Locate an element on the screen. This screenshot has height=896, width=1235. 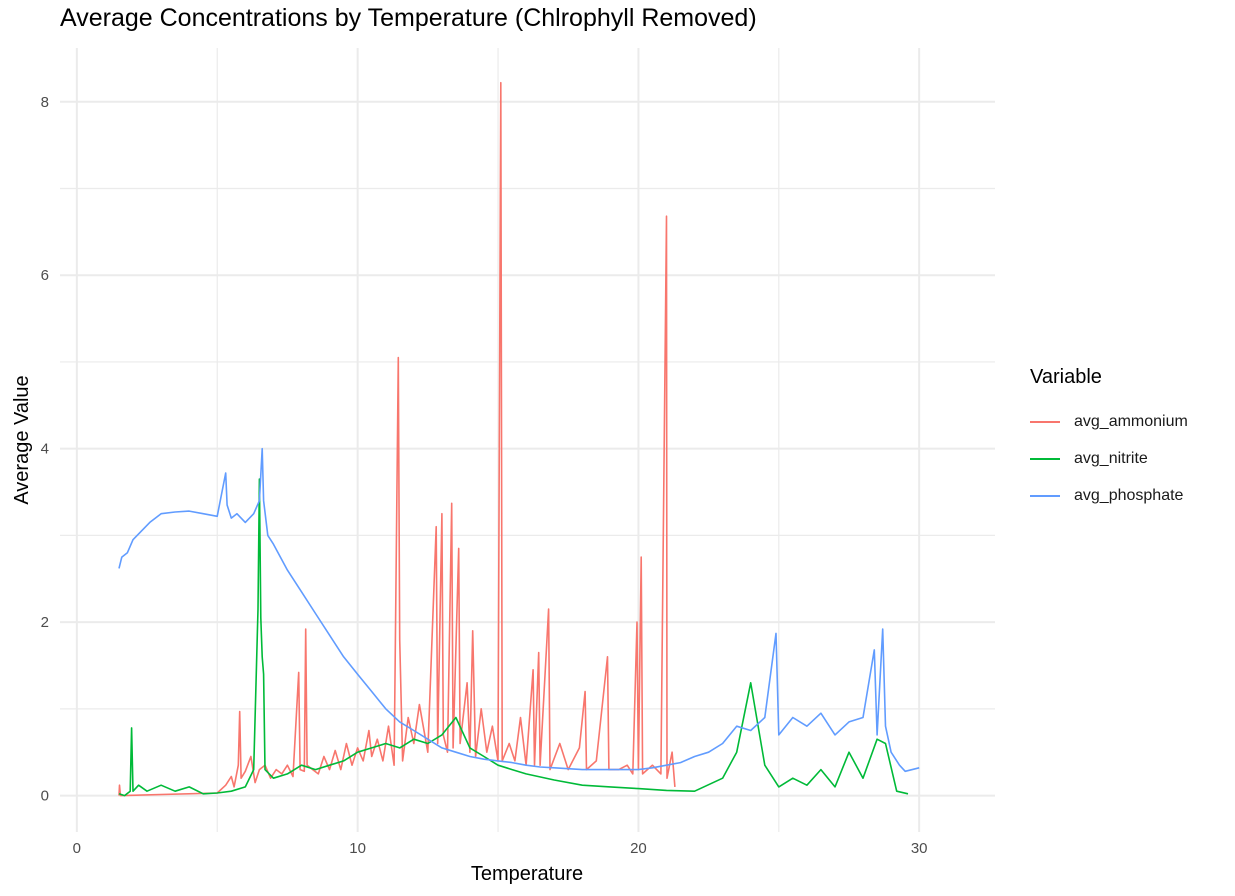
legend-label-nitrite: avg_nitrite is located at coordinates (1111, 458).